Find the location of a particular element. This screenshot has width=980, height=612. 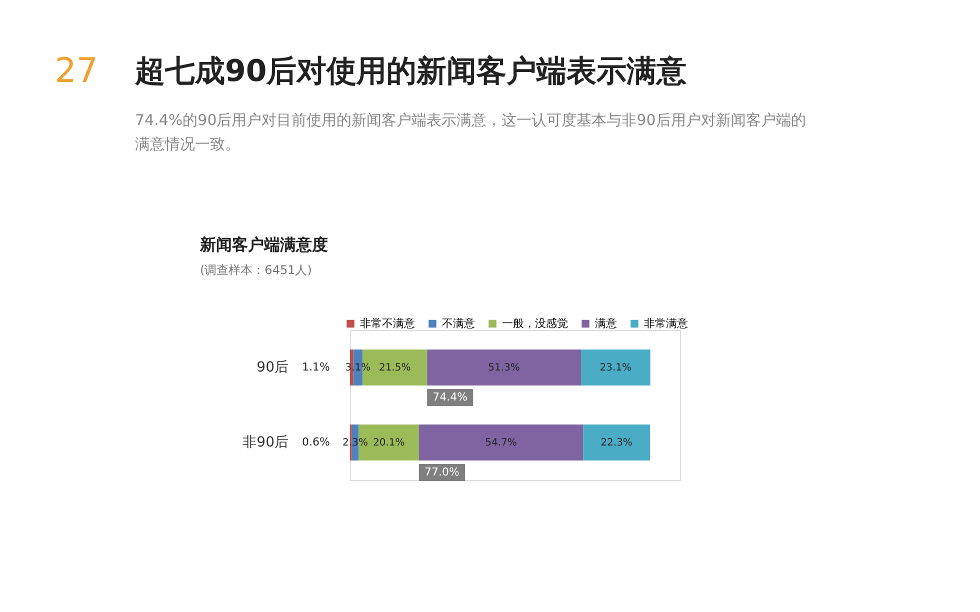

chart-title: 超七成90后对使用的新闻客户端表示满意 is located at coordinates (411, 71).